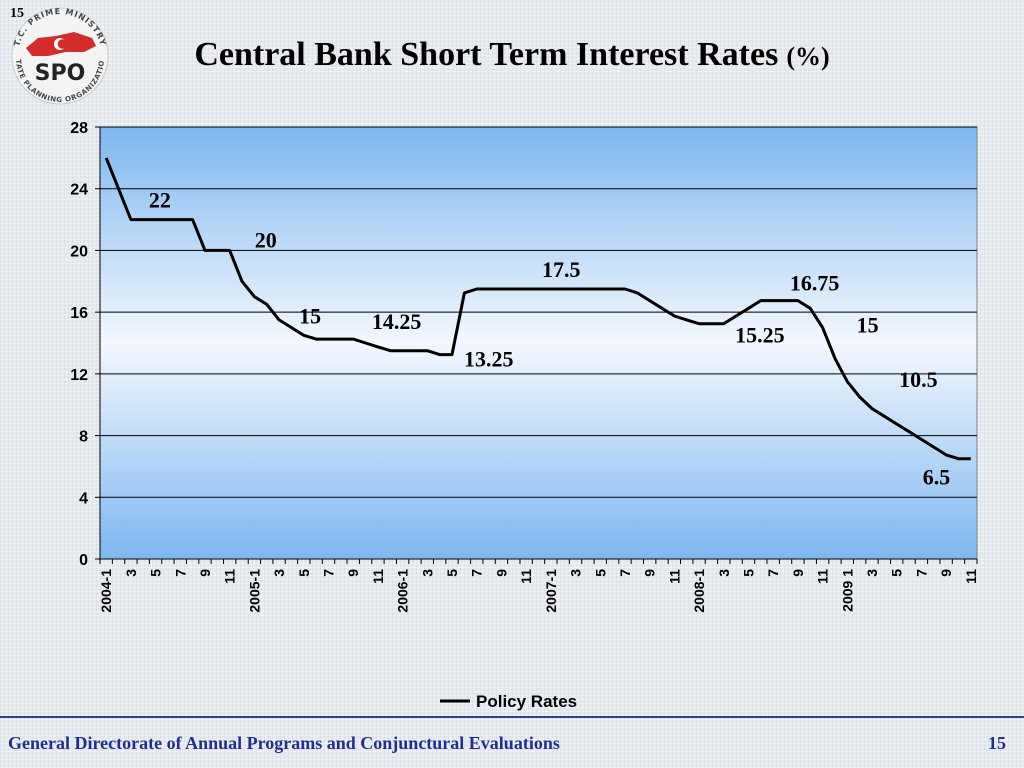 The image size is (1024, 768). Describe the element at coordinates (83, 498) in the screenshot. I see `y-tick-label: 4` at that location.